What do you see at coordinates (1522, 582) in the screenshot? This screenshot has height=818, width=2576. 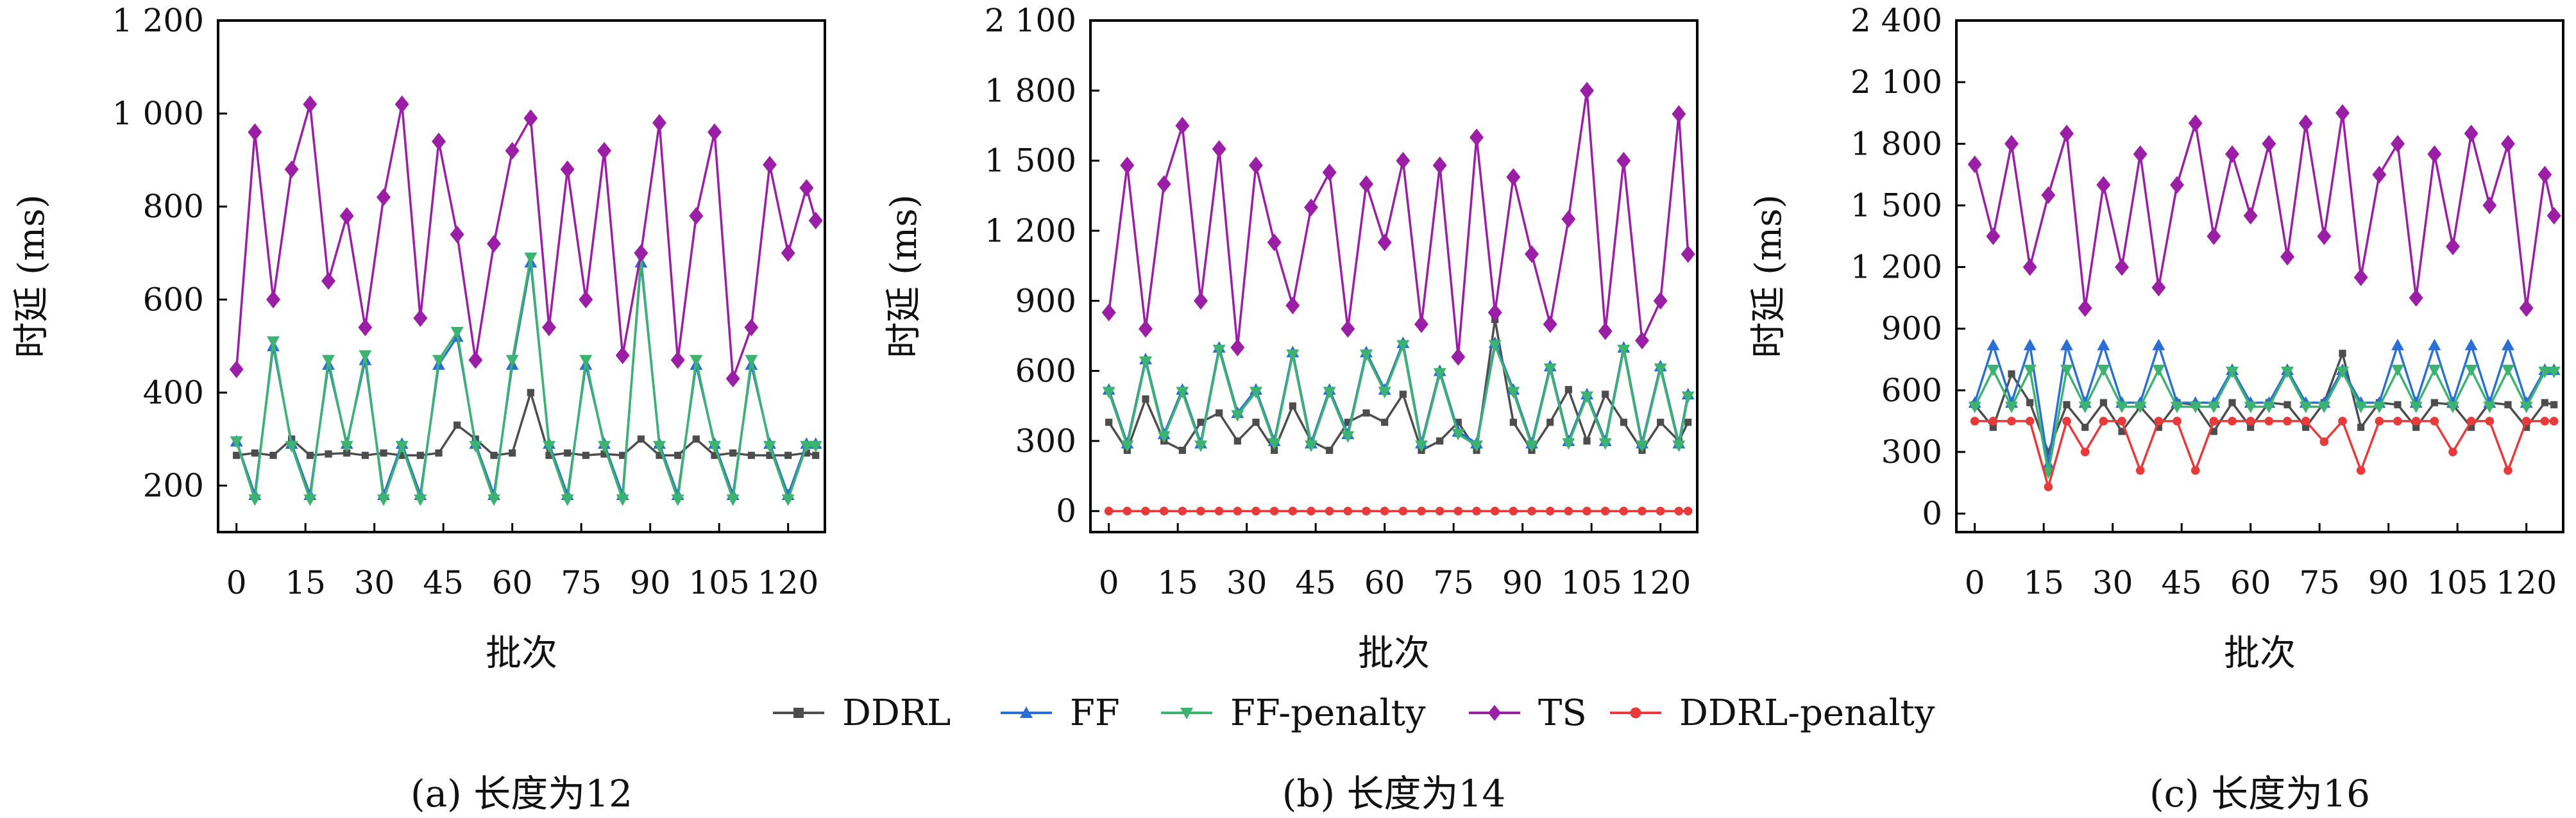 I see `x-tick-label: 90` at bounding box center [1522, 582].